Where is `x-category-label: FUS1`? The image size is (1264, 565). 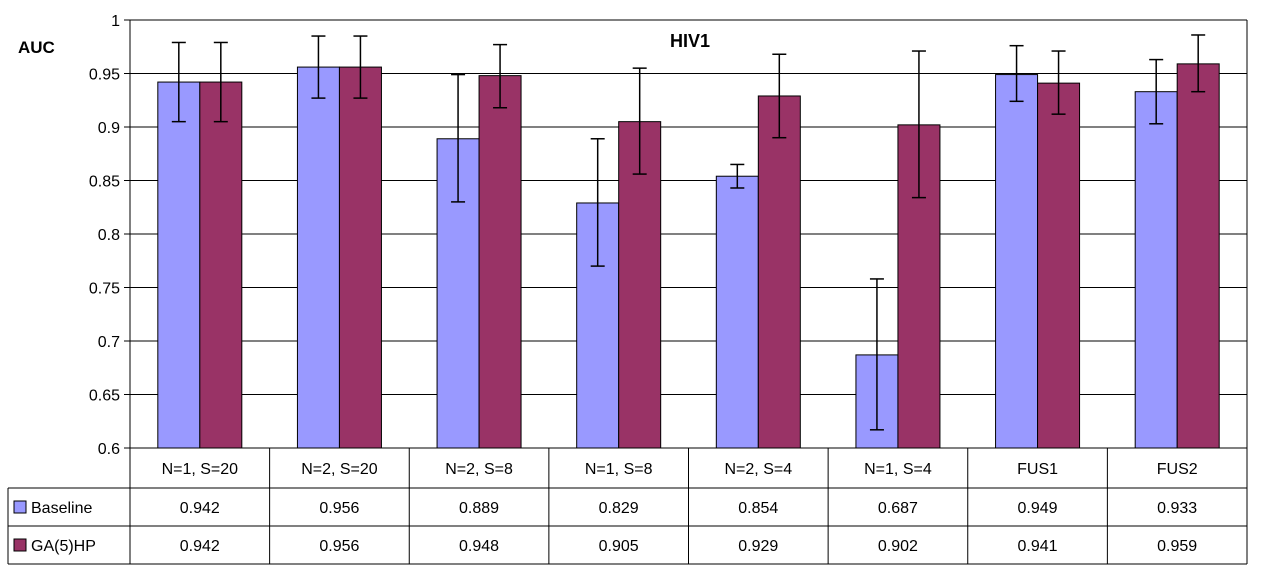 x-category-label: FUS1 is located at coordinates (1037, 469).